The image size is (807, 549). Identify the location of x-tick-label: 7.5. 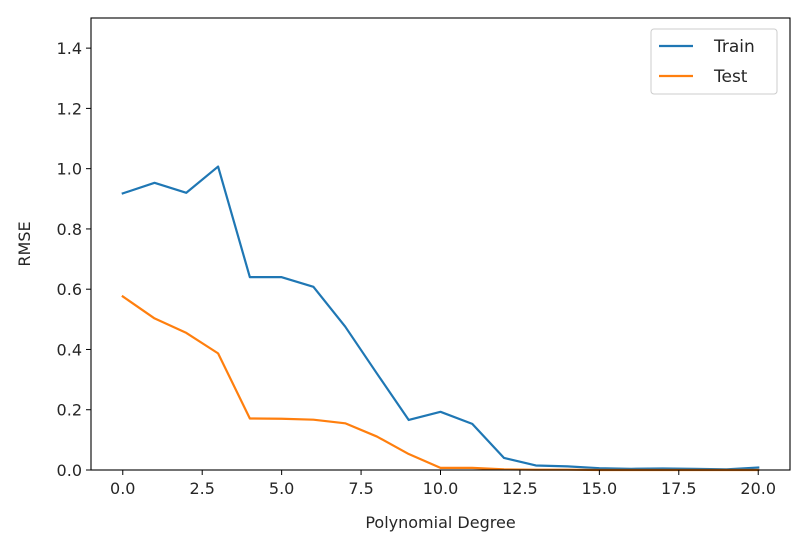
(360, 488).